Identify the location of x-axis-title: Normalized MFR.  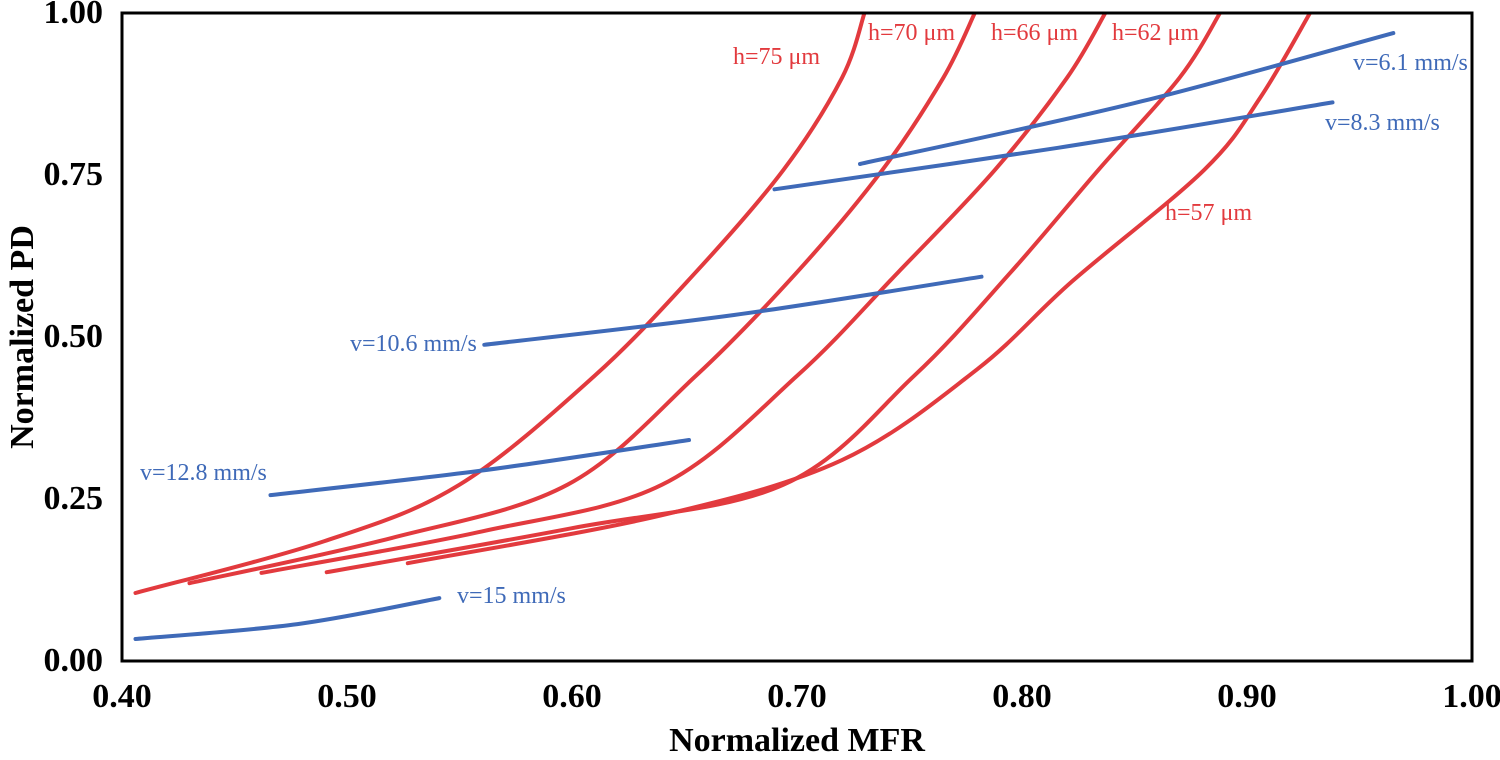
(797, 740).